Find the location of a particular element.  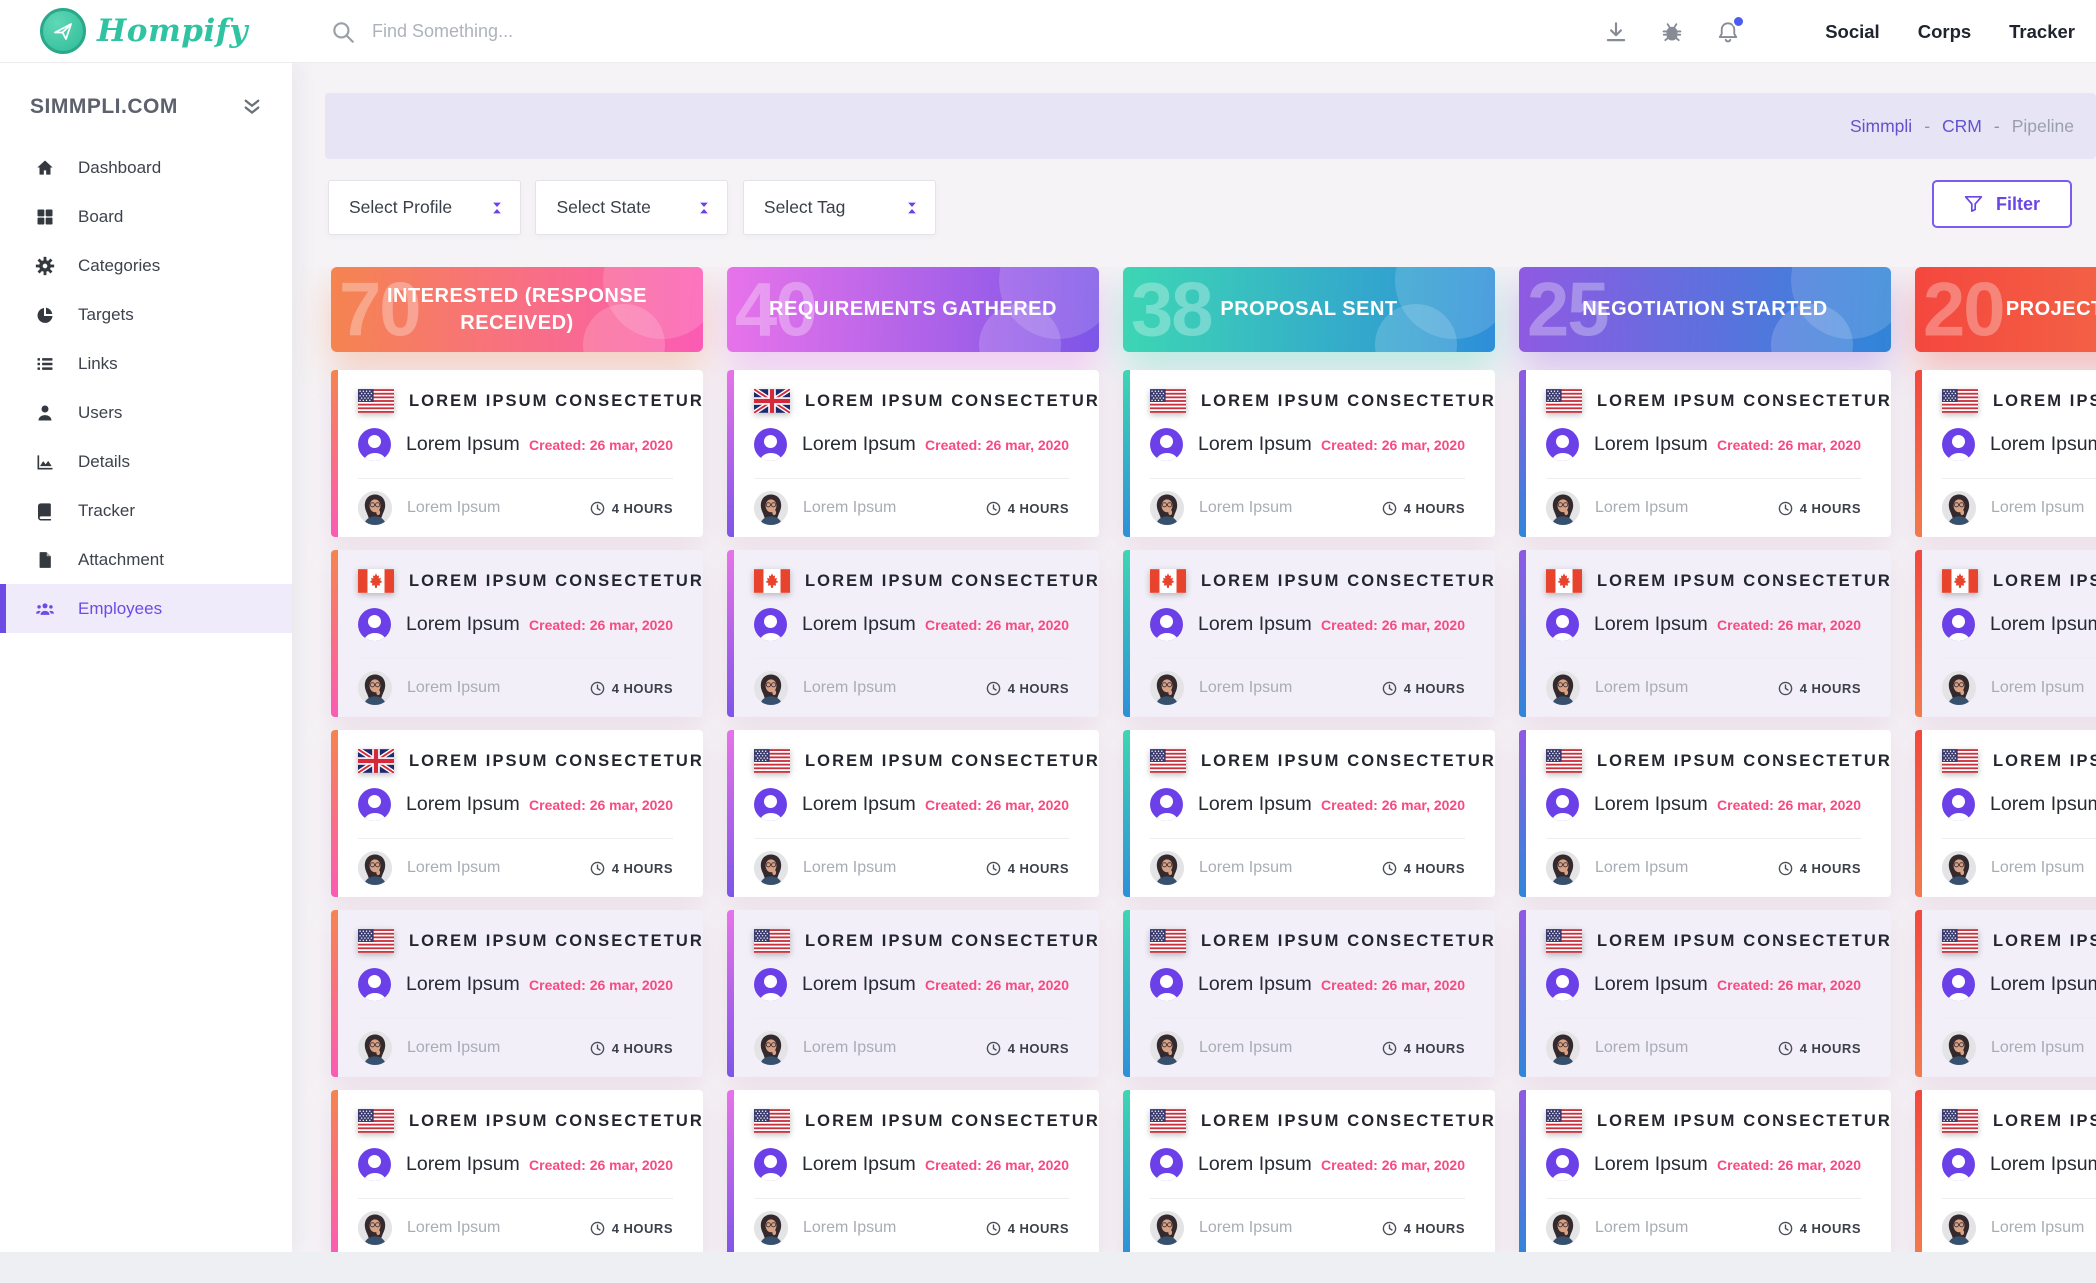

nav-link-corps: Corps is located at coordinates (1944, 31).